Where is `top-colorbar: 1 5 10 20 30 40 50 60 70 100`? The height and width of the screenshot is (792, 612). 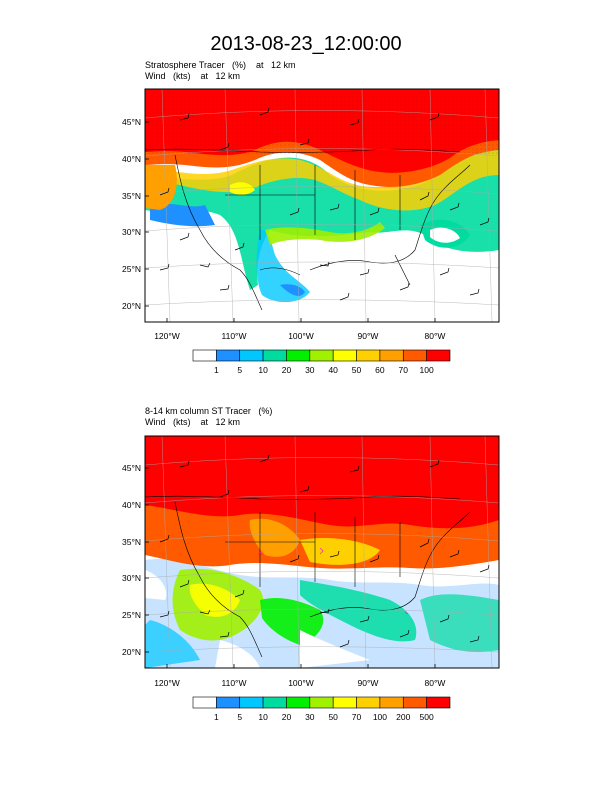 top-colorbar: 1 5 10 20 30 40 50 60 70 100 is located at coordinates (321, 362).